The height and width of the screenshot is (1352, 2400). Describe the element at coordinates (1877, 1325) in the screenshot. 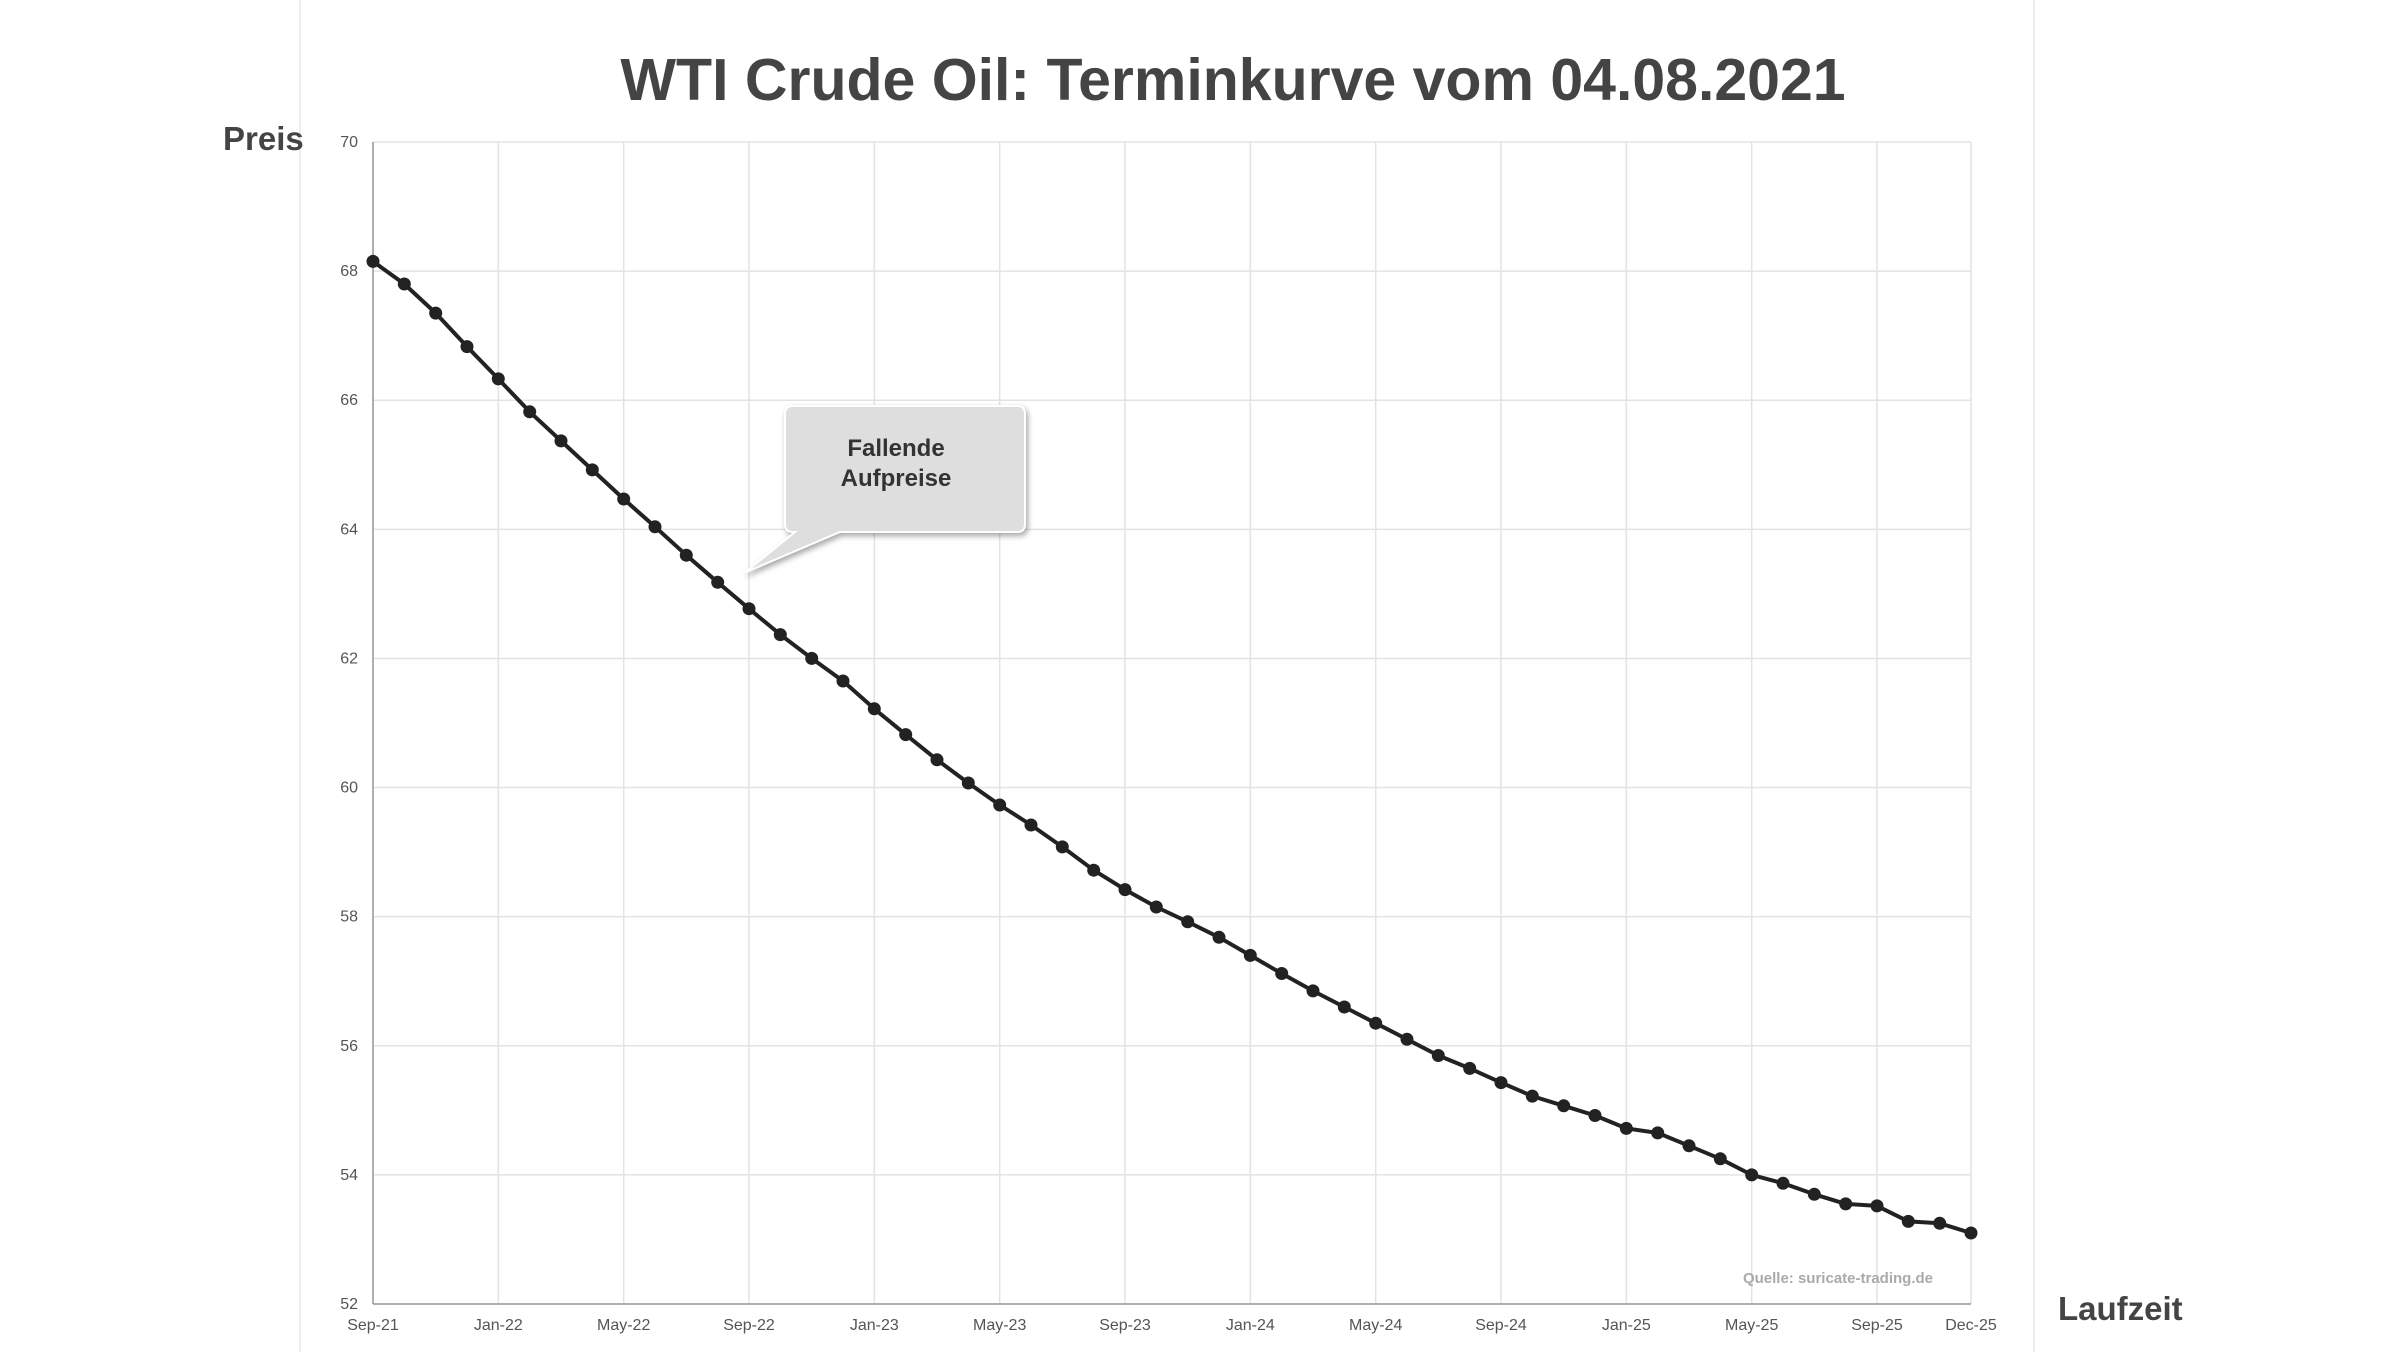

I see `x-tick-label: Sep-25` at that location.